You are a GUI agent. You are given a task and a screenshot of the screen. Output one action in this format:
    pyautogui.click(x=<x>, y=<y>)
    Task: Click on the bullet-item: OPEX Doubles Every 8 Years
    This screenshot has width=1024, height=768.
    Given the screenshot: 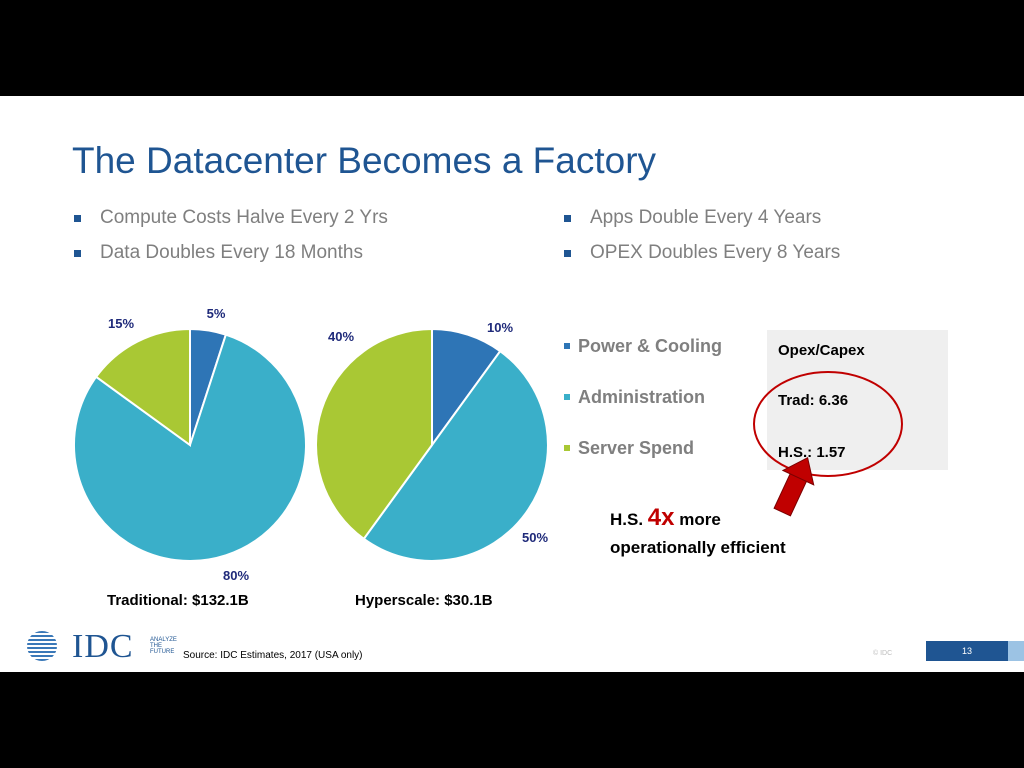 What is the action you would take?
    pyautogui.click(x=701, y=258)
    